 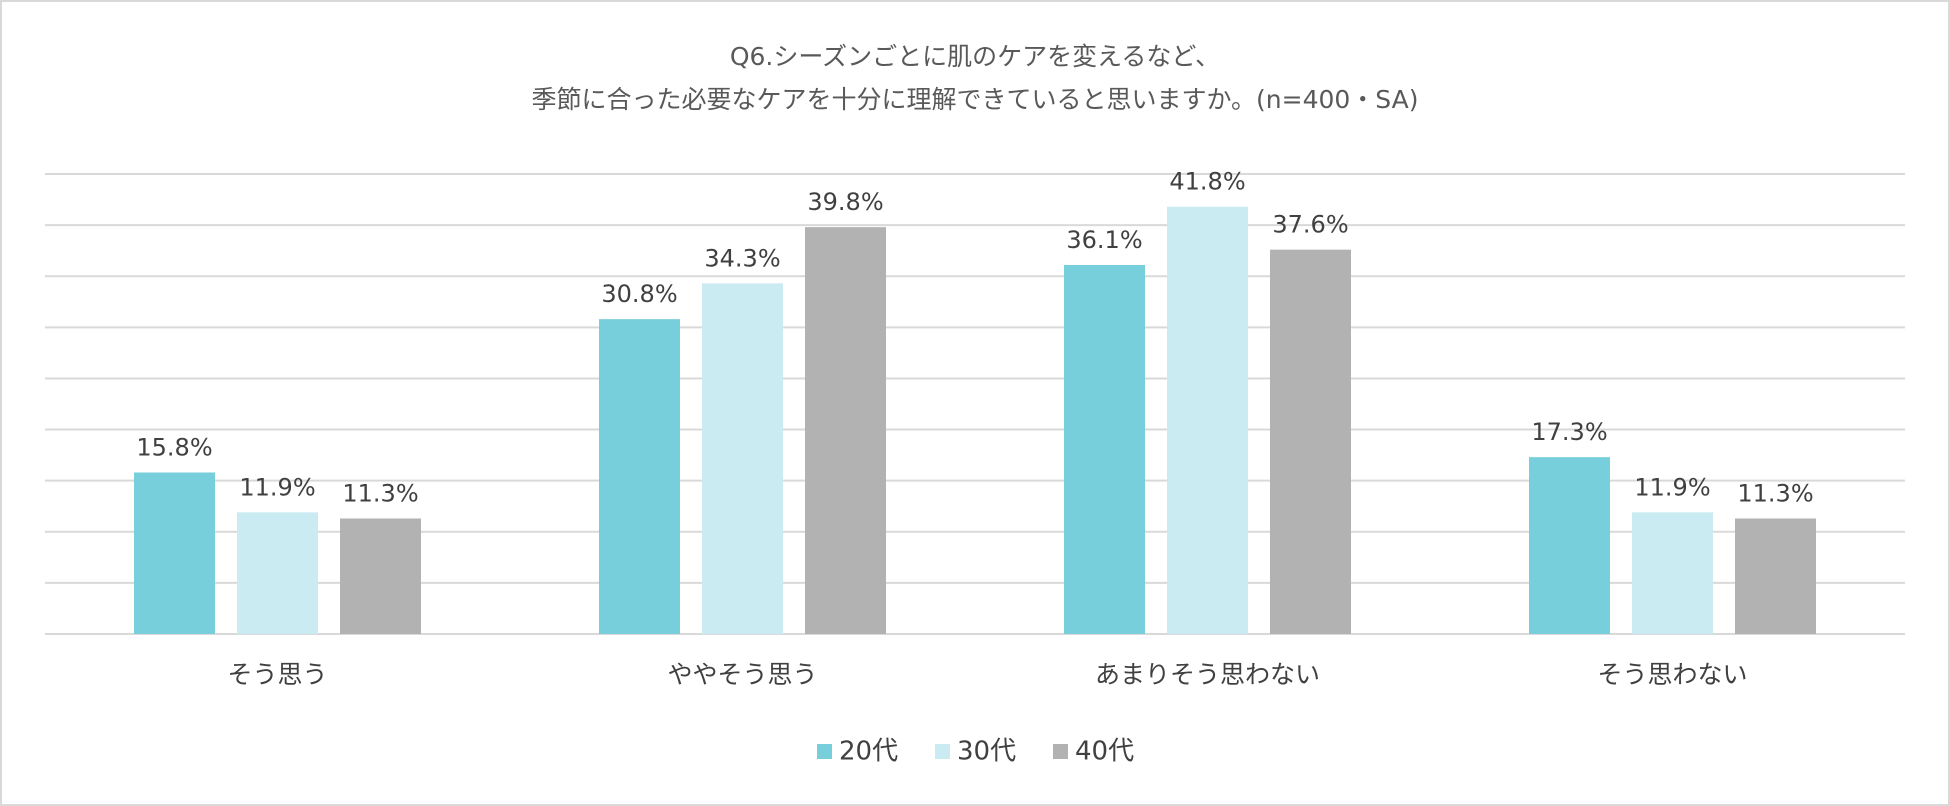 I want to click on value-label: 34.3%, so click(x=742, y=258).